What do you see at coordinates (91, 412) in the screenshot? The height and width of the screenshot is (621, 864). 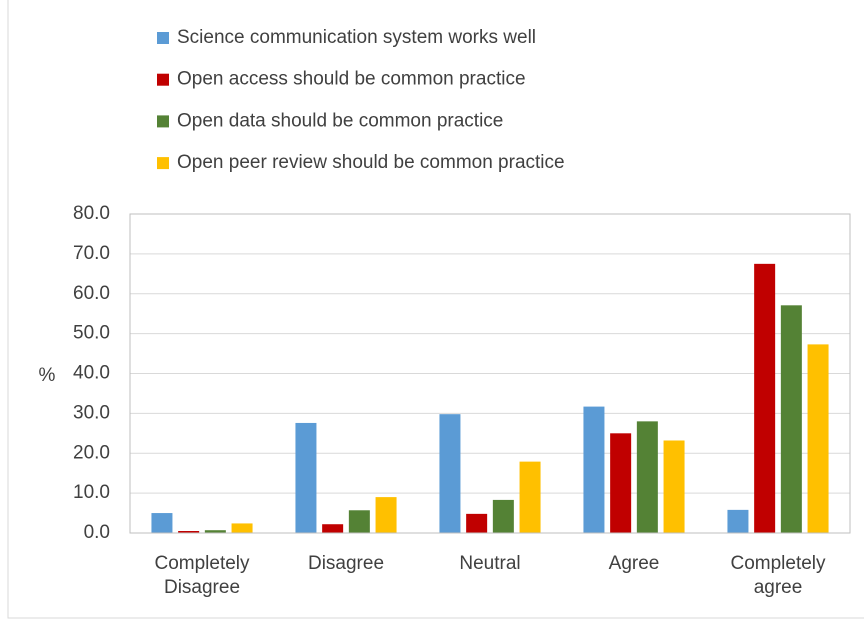 I see `y-tick-label: 30.0` at bounding box center [91, 412].